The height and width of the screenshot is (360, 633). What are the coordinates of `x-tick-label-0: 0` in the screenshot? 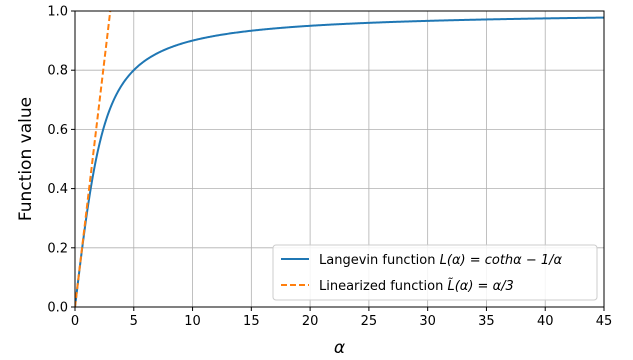 It's located at (75, 321).